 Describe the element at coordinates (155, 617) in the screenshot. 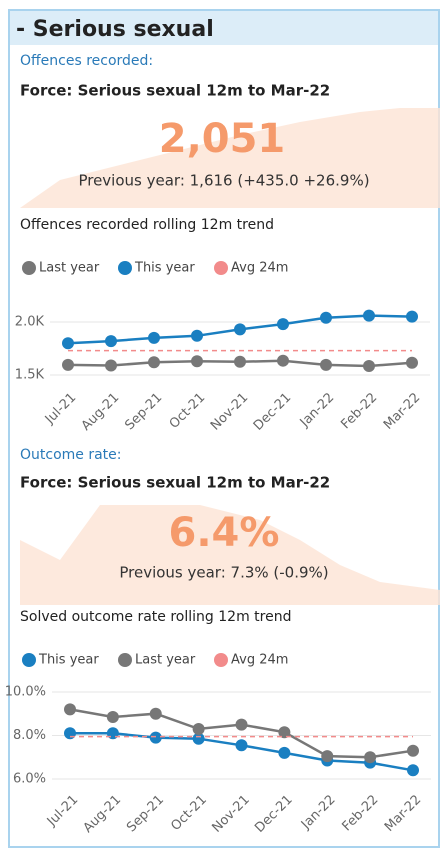

I see `chart-title: Solved outcome rate rolling 12m trend` at that location.